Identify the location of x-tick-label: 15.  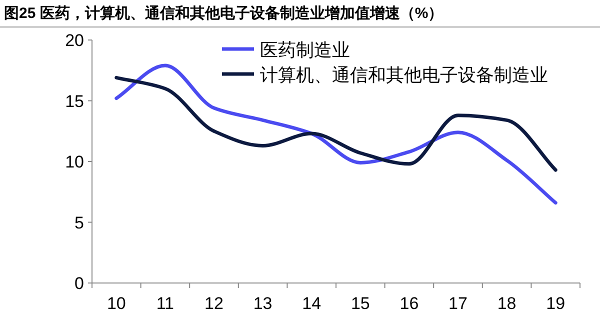
(360, 303).